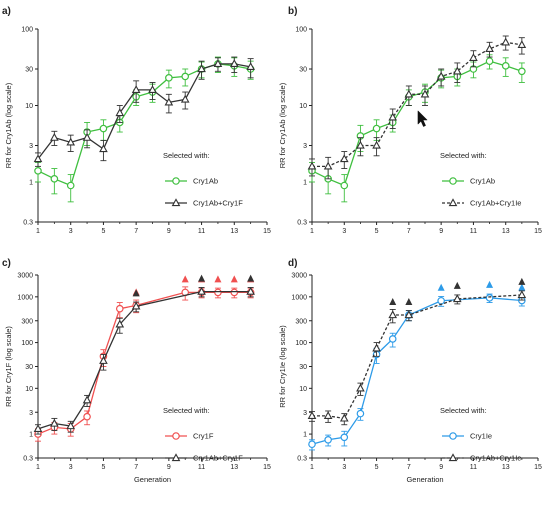 This screenshot has height=510, width=550. Describe the element at coordinates (29, 367) in the screenshot. I see `y-tick-label: 30` at that location.